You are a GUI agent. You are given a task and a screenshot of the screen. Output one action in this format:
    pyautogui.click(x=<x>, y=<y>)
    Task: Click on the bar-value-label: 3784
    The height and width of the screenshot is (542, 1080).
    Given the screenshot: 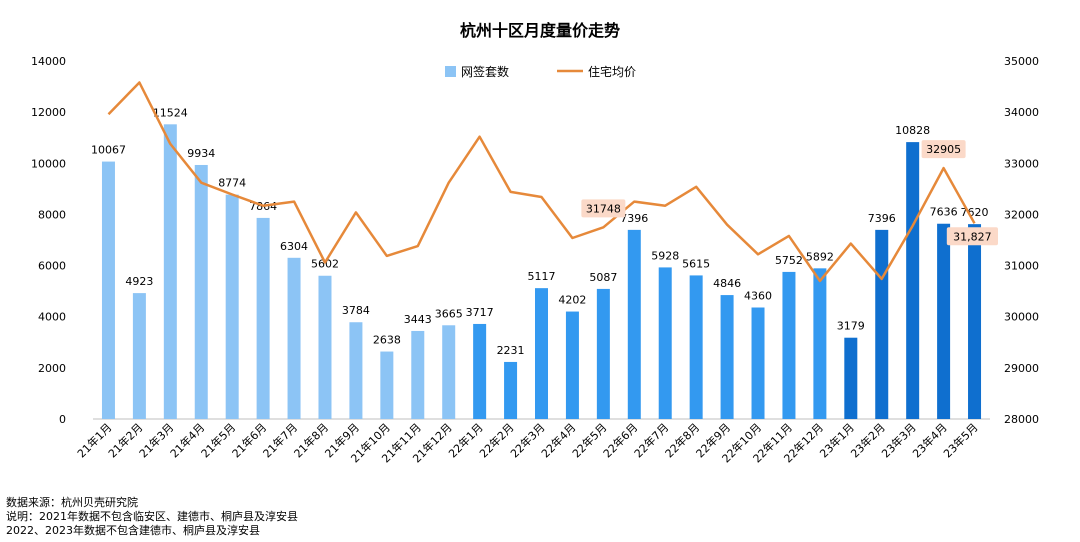 What is the action you would take?
    pyautogui.click(x=356, y=310)
    